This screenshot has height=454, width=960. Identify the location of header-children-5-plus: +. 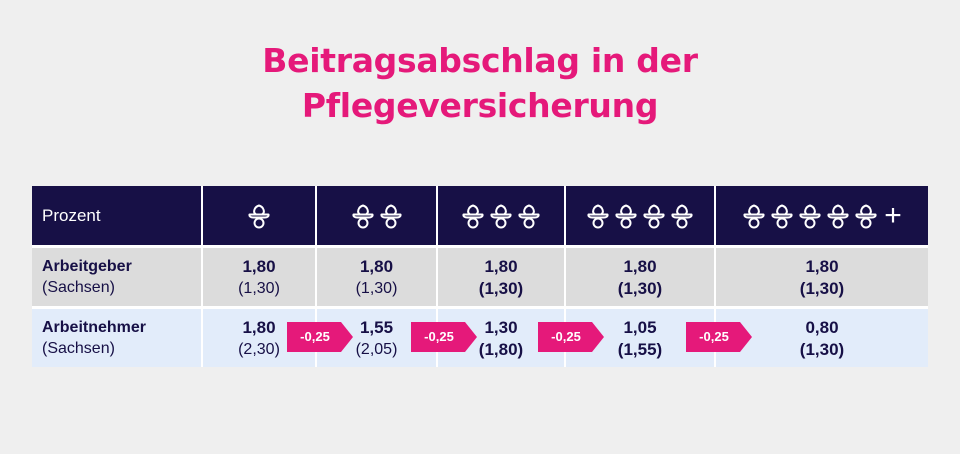
(821, 216).